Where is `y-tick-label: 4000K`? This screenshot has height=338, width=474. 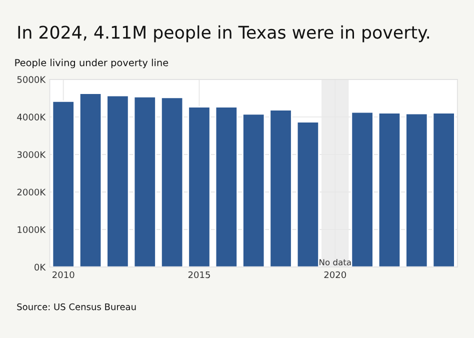 y-tick-label: 4000K is located at coordinates (31, 117).